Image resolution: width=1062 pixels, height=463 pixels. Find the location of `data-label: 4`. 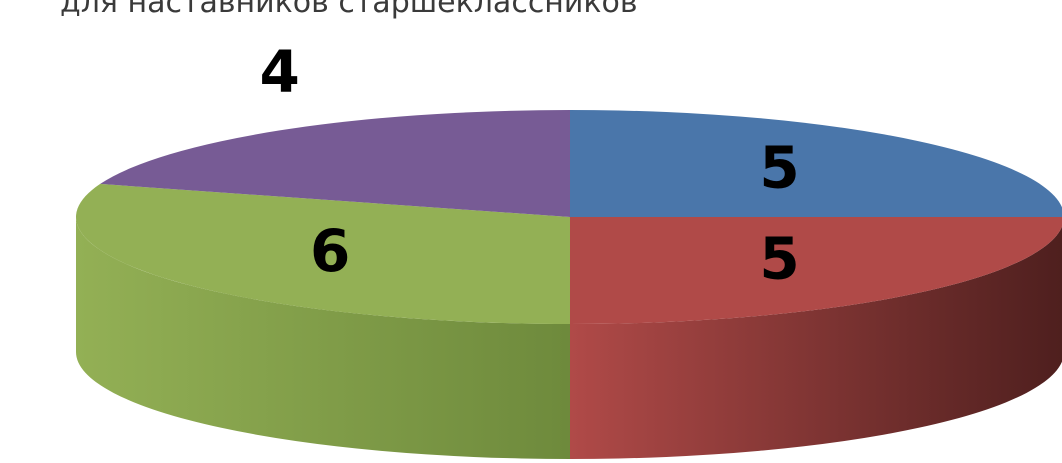

data-label: 4 is located at coordinates (279, 72).